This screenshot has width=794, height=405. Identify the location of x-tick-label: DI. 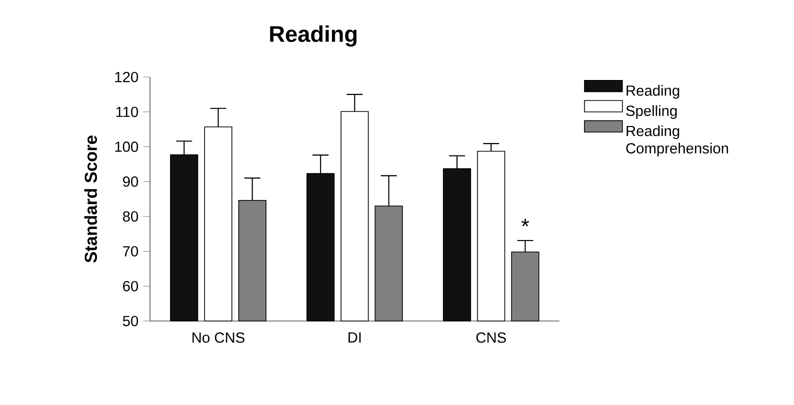
(354, 337).